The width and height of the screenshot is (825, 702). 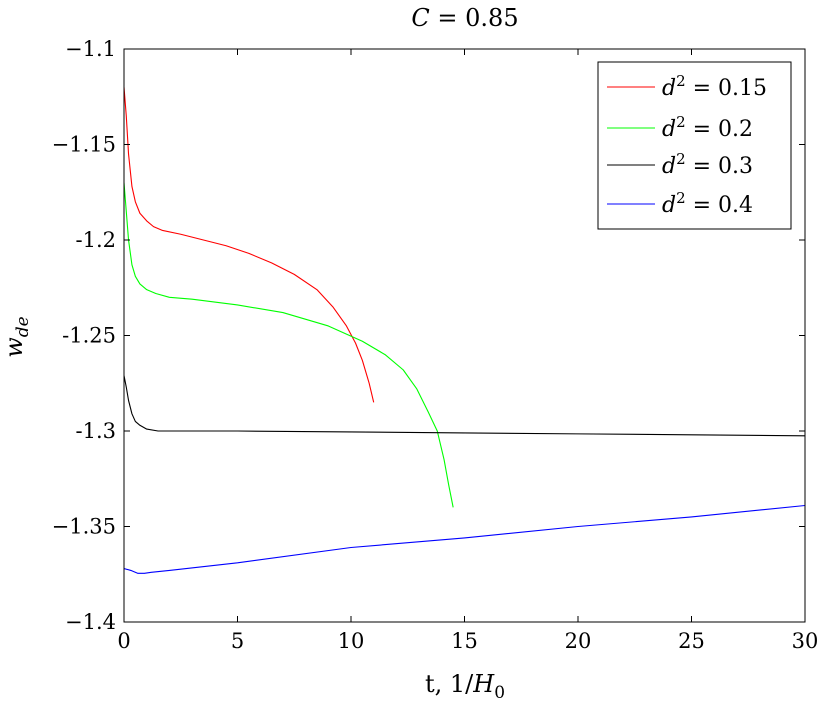 What do you see at coordinates (707, 127) in the screenshot?
I see `legend-label-1: d2 = 0.2` at bounding box center [707, 127].